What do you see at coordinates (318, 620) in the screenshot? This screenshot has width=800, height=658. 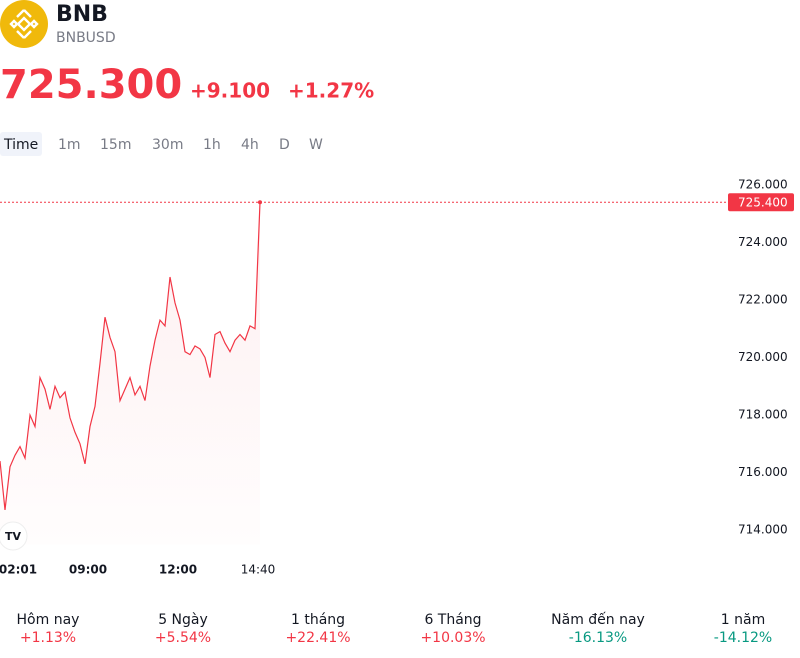 I see `period-label: 1 tháng` at bounding box center [318, 620].